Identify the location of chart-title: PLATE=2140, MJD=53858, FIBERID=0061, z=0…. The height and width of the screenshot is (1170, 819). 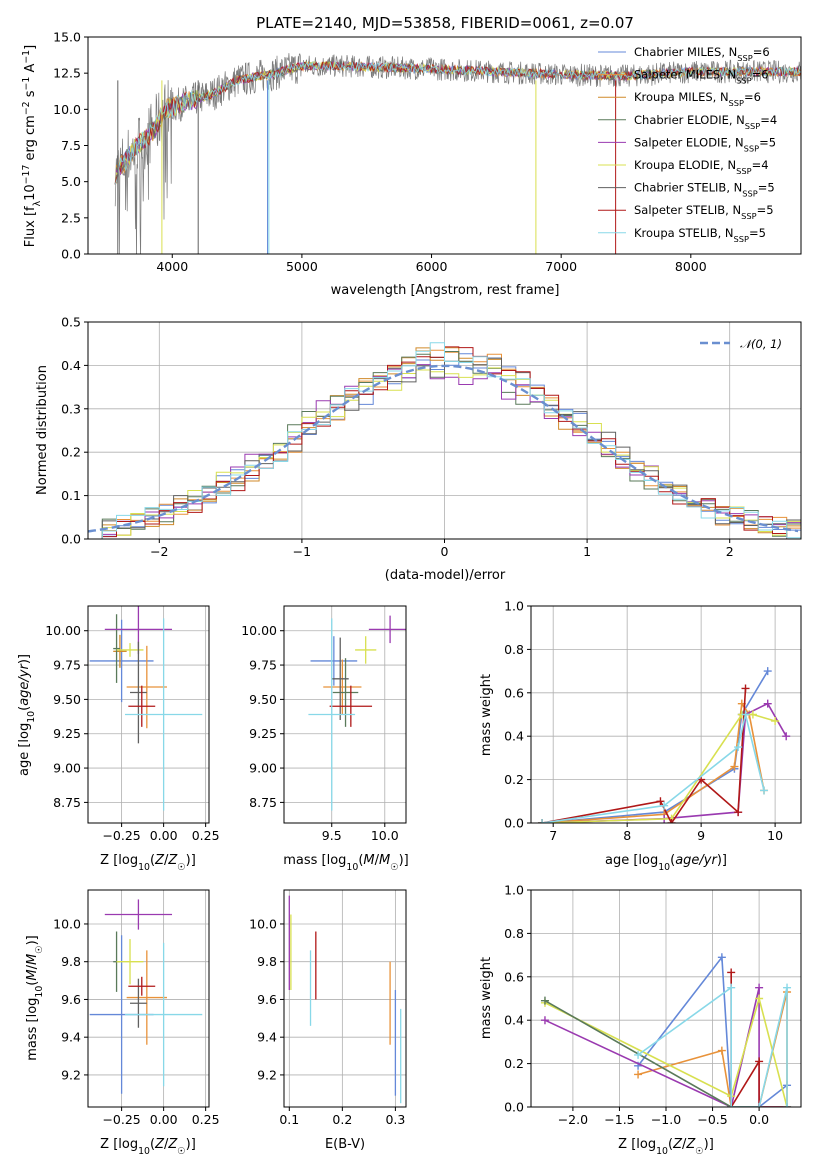
(445, 23).